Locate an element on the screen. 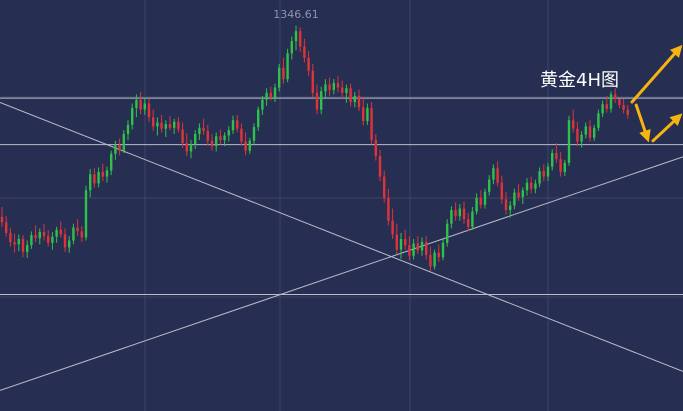 This screenshot has width=683, height=411. arrows is located at coordinates (656, 93).